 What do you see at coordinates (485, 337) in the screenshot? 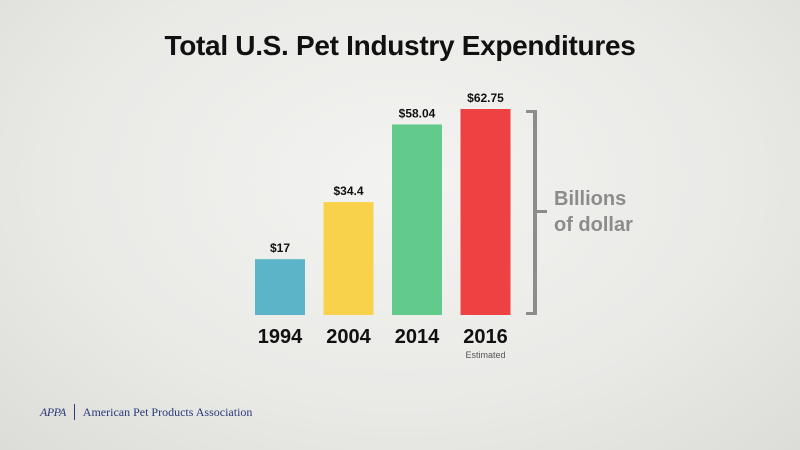
I see `category-label-2016: 2016` at bounding box center [485, 337].